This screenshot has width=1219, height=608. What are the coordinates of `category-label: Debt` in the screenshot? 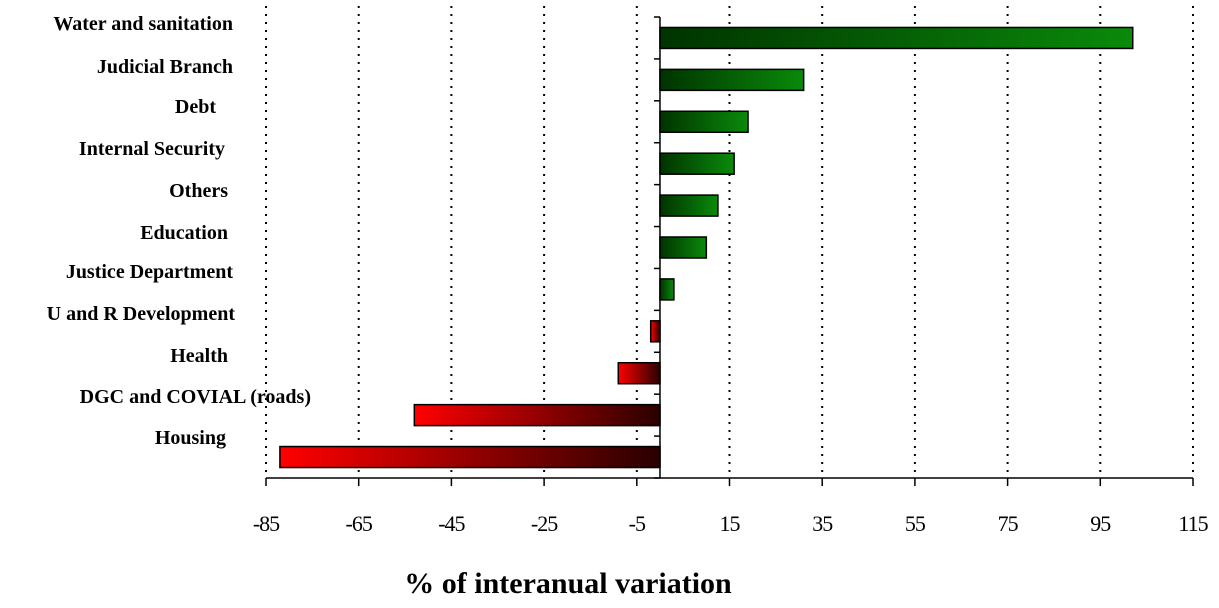 It's located at (195, 107).